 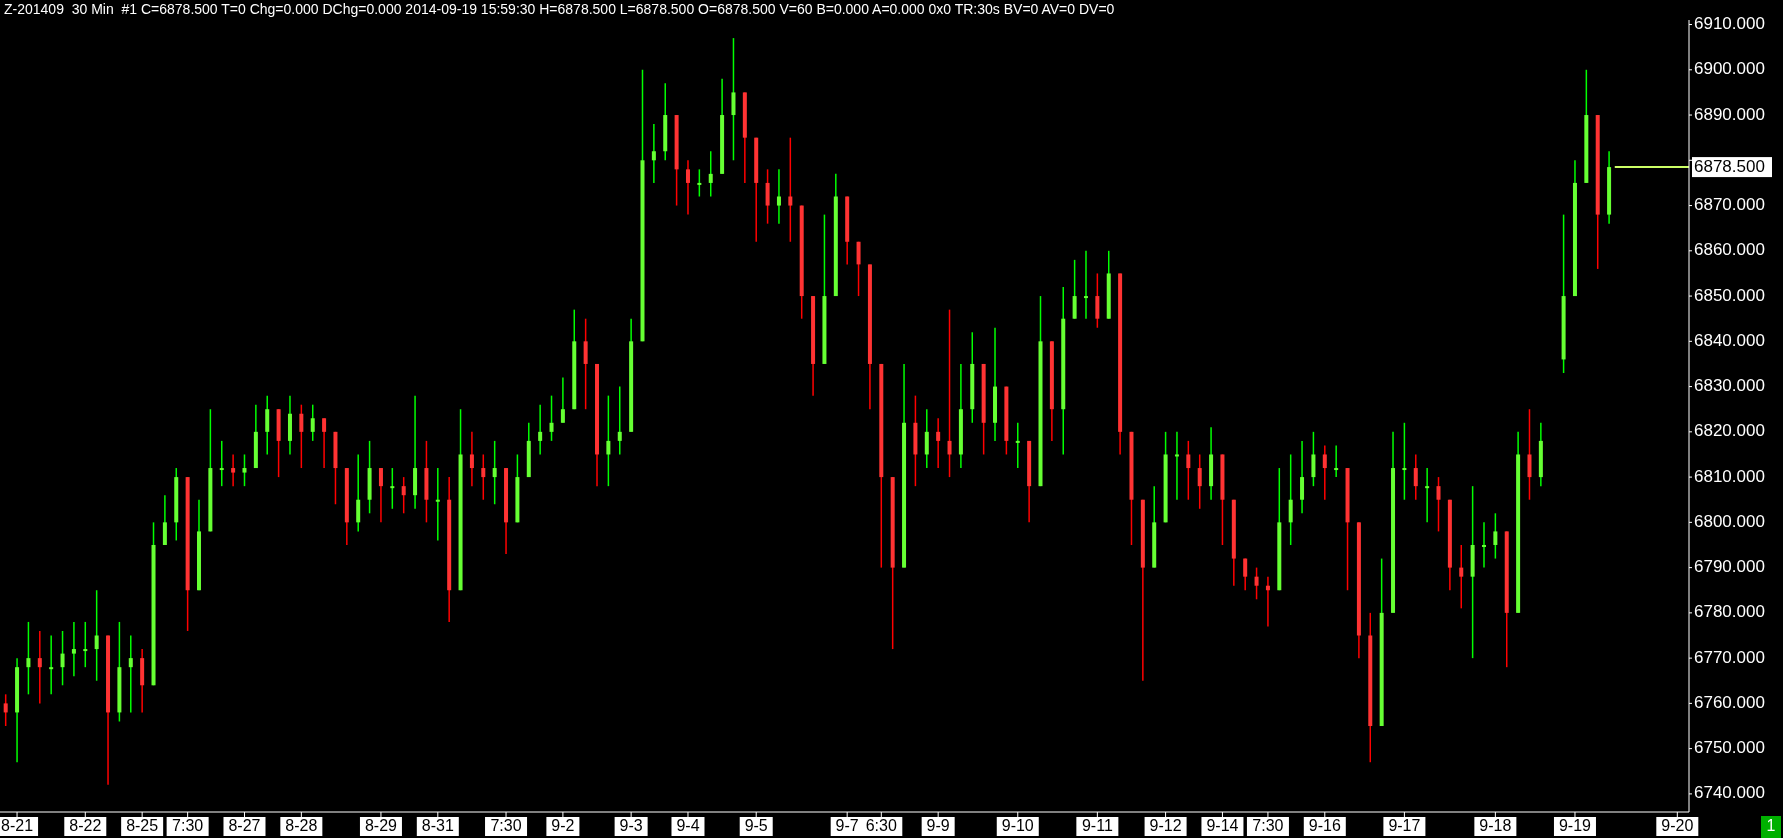 I want to click on y-tick-label: 6800.000, so click(x=1729, y=521).